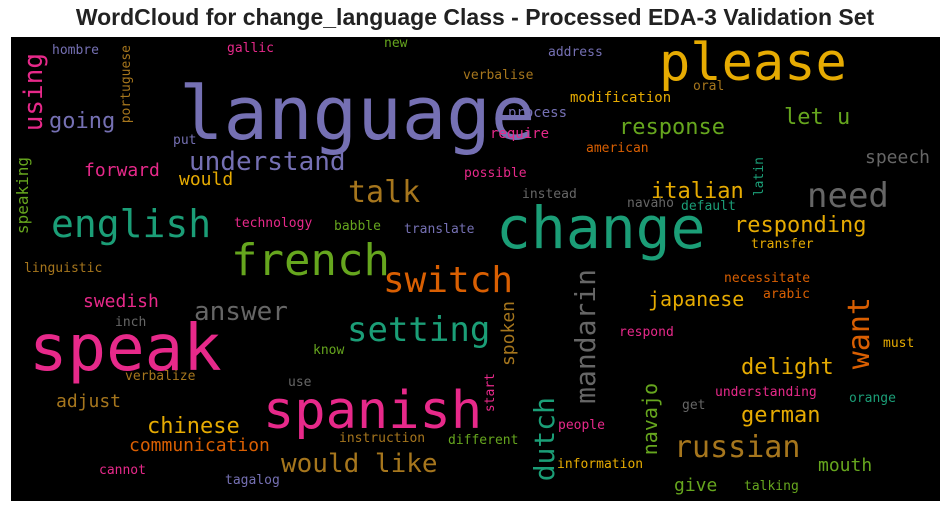  What do you see at coordinates (872, 398) in the screenshot?
I see `word-orange: orange` at bounding box center [872, 398].